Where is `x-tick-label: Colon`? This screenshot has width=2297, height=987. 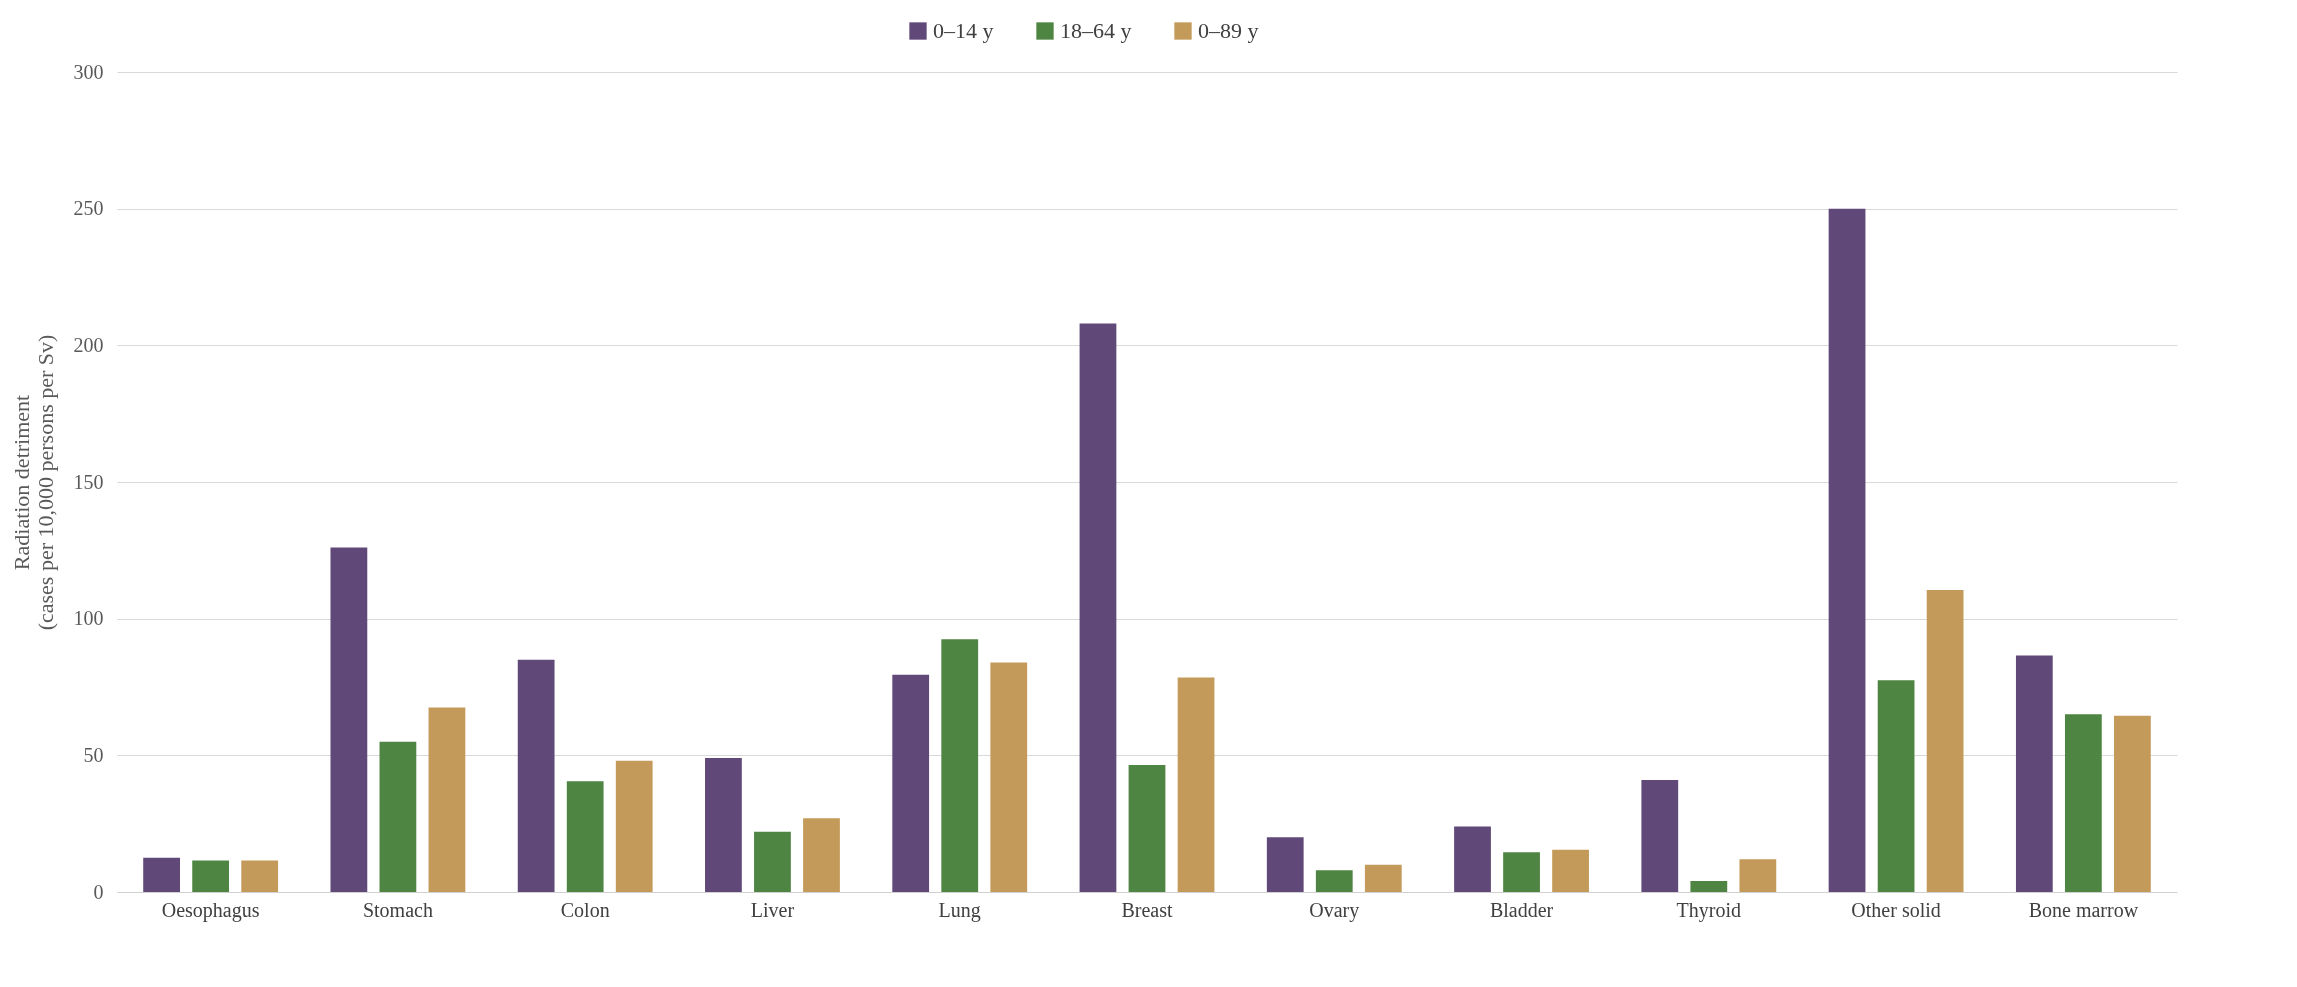
x-tick-label: Colon is located at coordinates (585, 909).